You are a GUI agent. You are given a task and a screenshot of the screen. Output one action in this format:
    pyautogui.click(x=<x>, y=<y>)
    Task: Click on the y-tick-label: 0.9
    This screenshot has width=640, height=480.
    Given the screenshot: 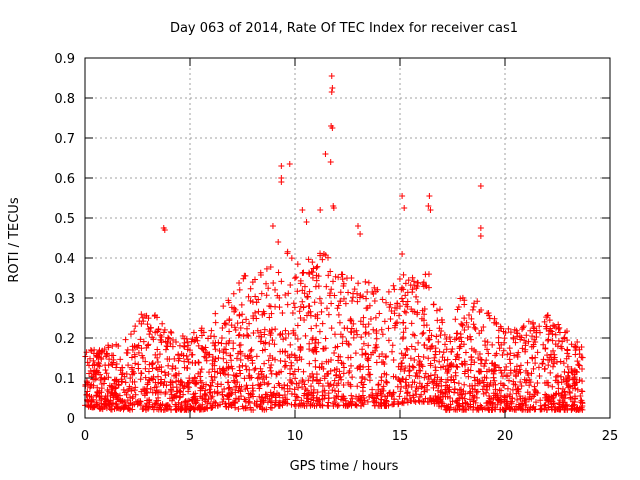 What is the action you would take?
    pyautogui.click(x=64, y=59)
    